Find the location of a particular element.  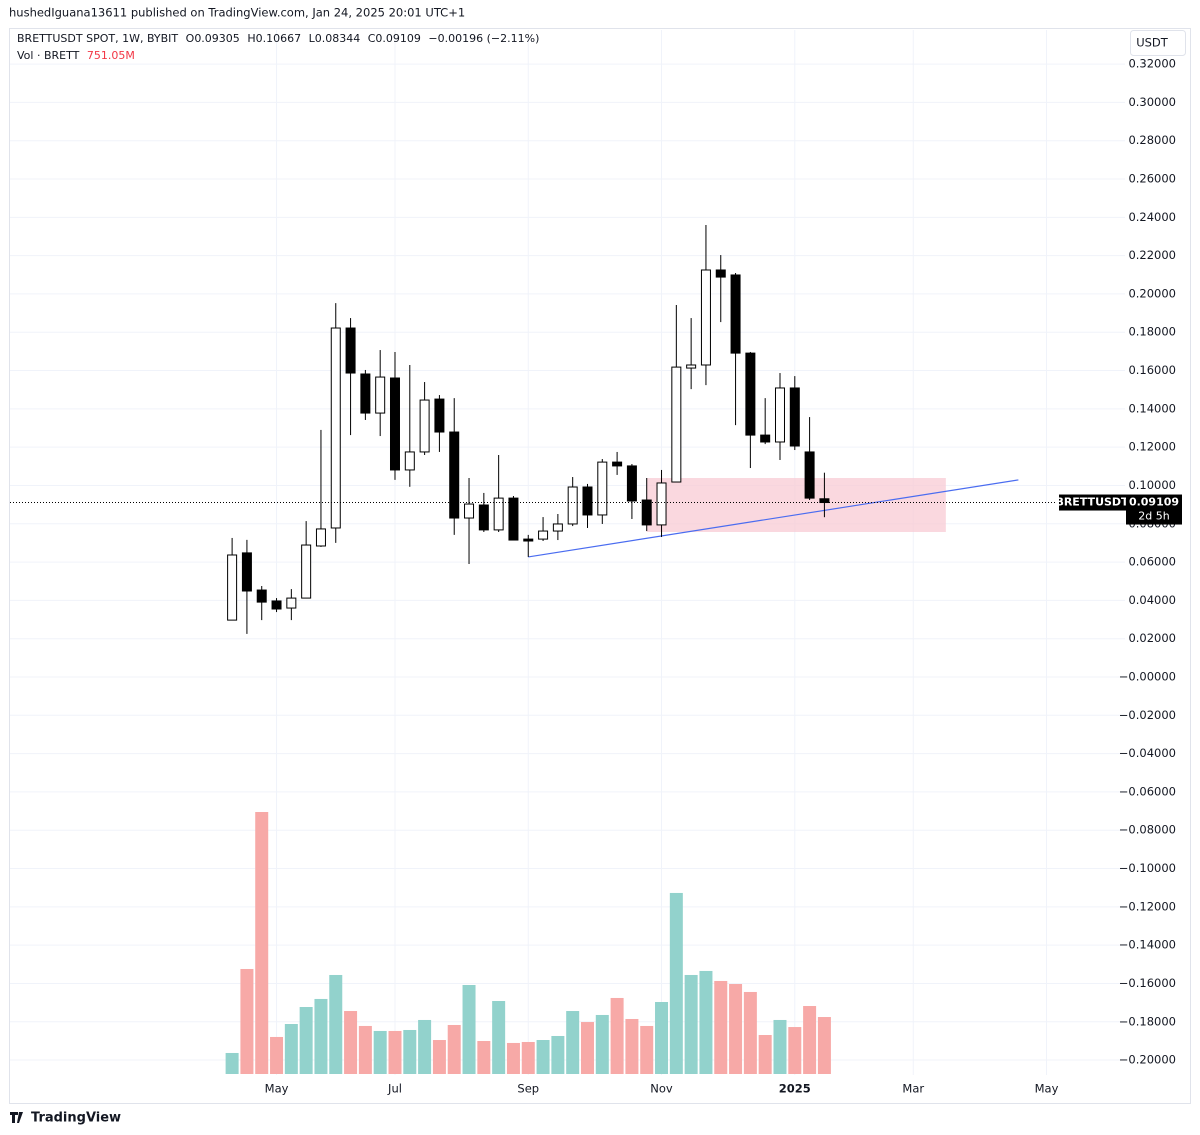

y-tick-label: −0.14000 is located at coordinates (1147, 945).